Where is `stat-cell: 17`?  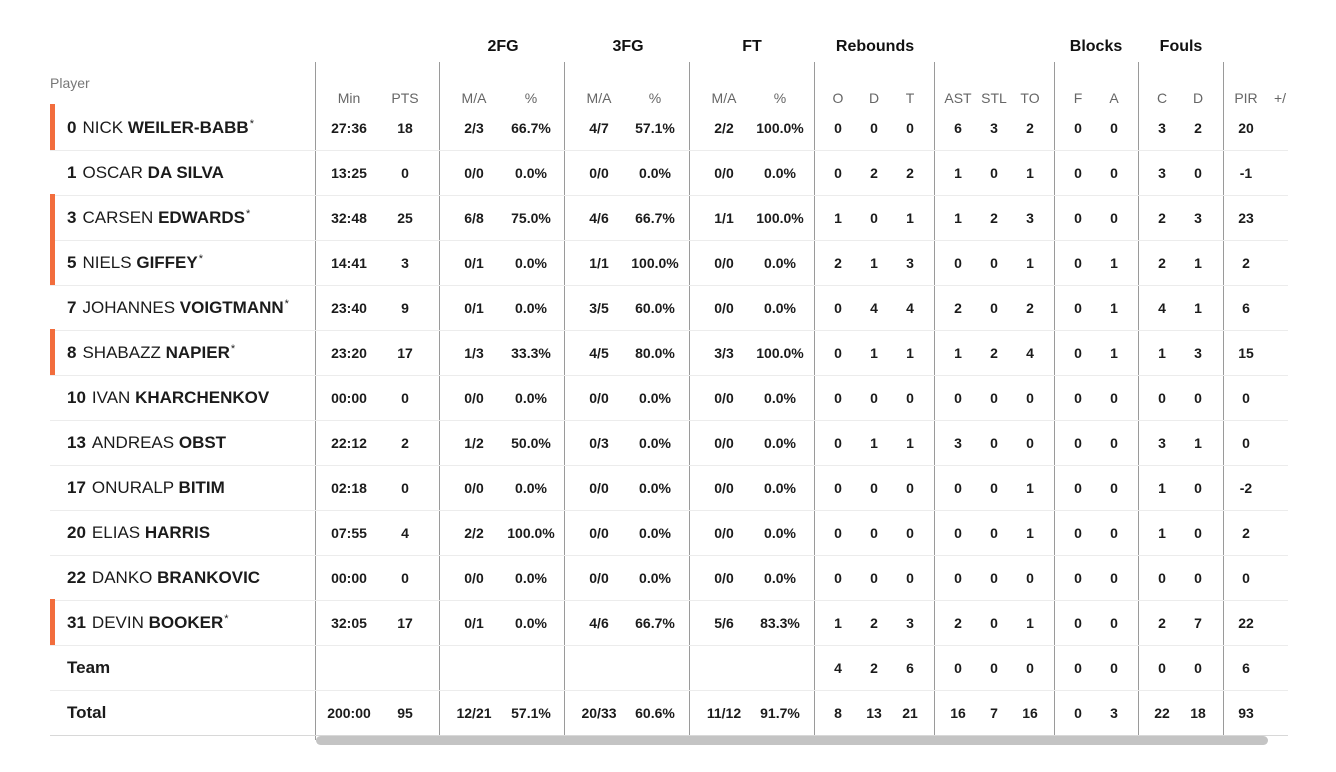
stat-cell: 17 is located at coordinates (405, 623).